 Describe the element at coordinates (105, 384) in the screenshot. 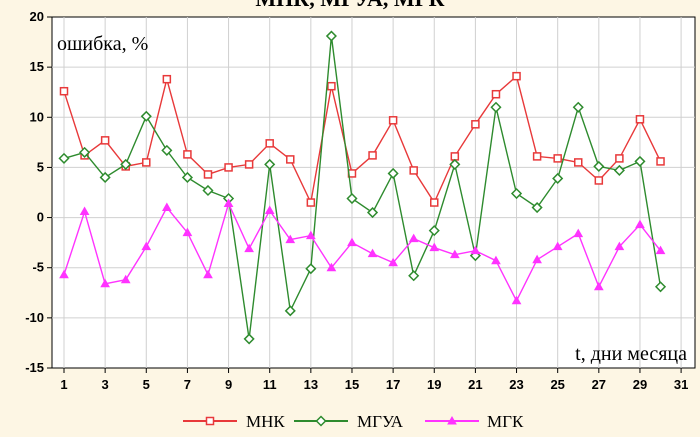

I see `x-tick-label: 3` at that location.